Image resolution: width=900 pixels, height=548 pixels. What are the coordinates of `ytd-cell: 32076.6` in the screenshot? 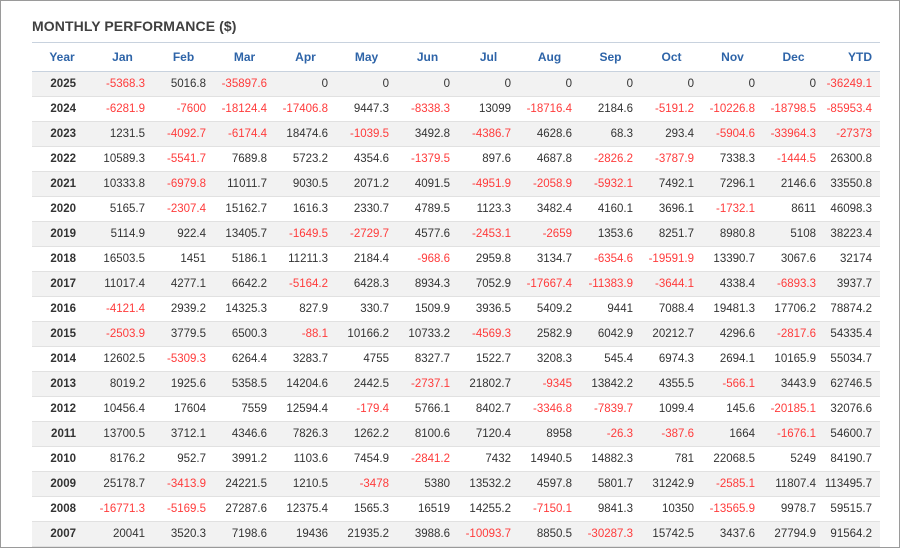 It's located at (852, 409).